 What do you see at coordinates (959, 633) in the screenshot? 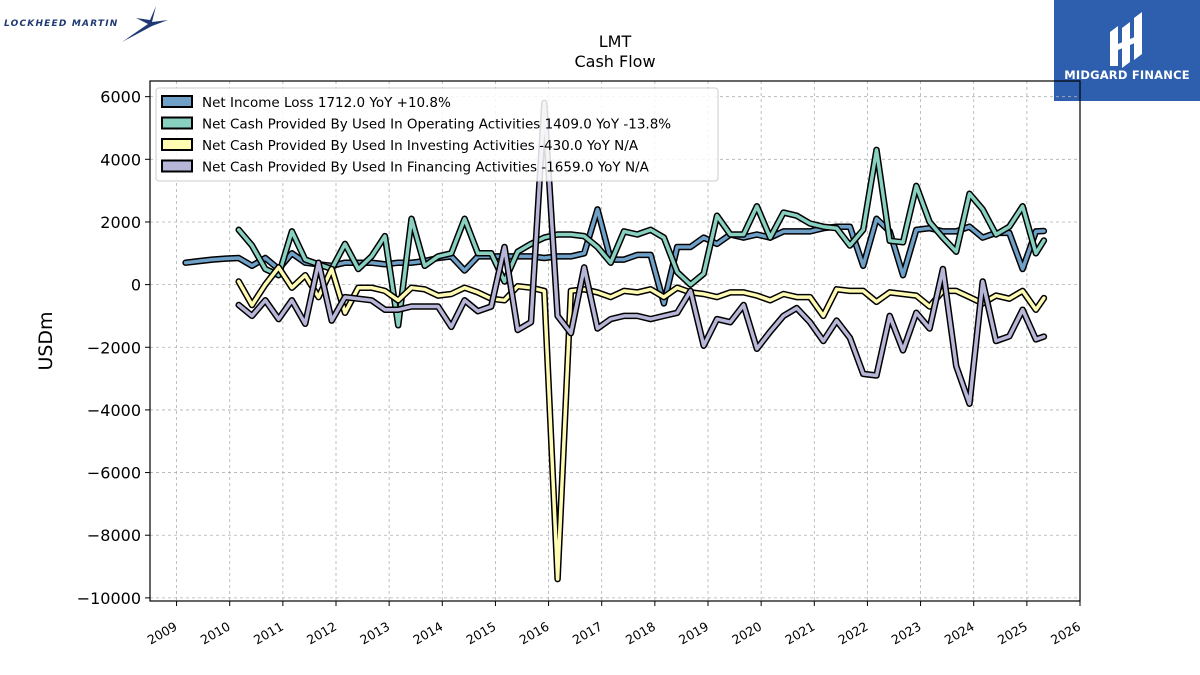
I see `x-tick-label: 2024` at bounding box center [959, 633].